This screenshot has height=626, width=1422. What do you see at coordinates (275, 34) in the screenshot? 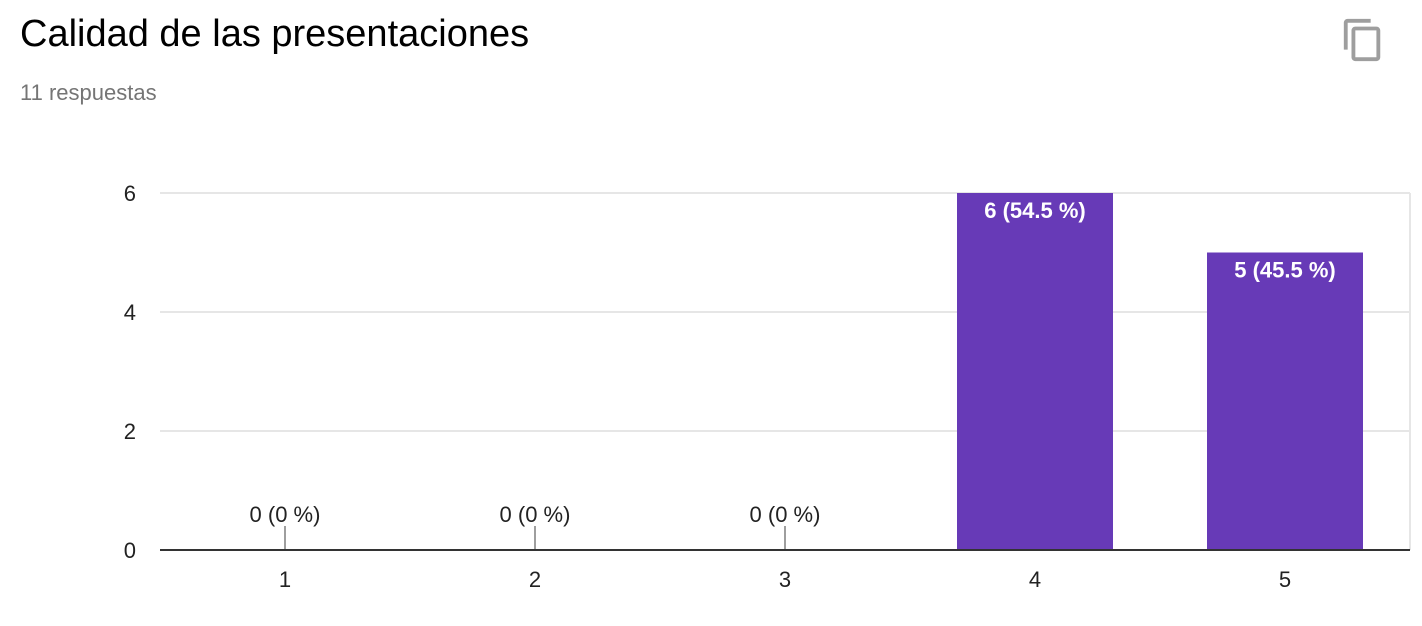
I see `chart-title: Calidad de las presentaciones` at bounding box center [275, 34].